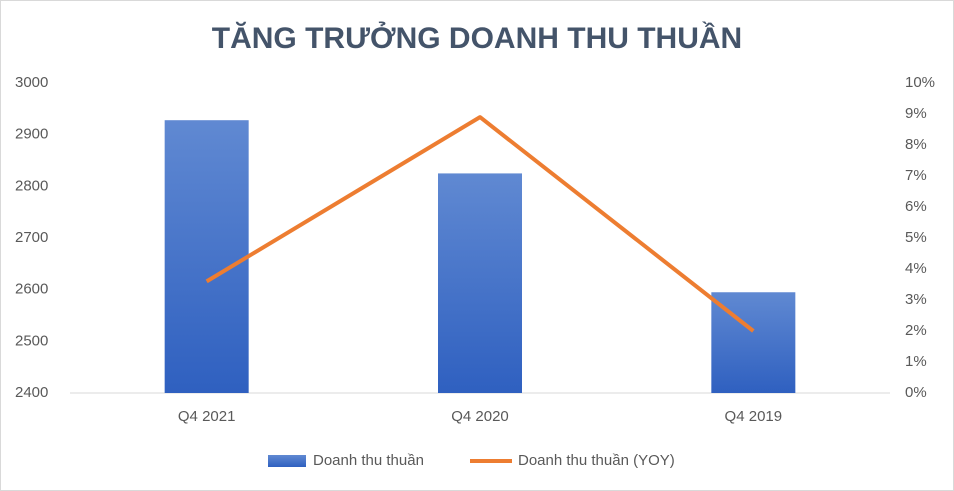  What do you see at coordinates (916, 330) in the screenshot?
I see `y2-tick-label: 2%` at bounding box center [916, 330].